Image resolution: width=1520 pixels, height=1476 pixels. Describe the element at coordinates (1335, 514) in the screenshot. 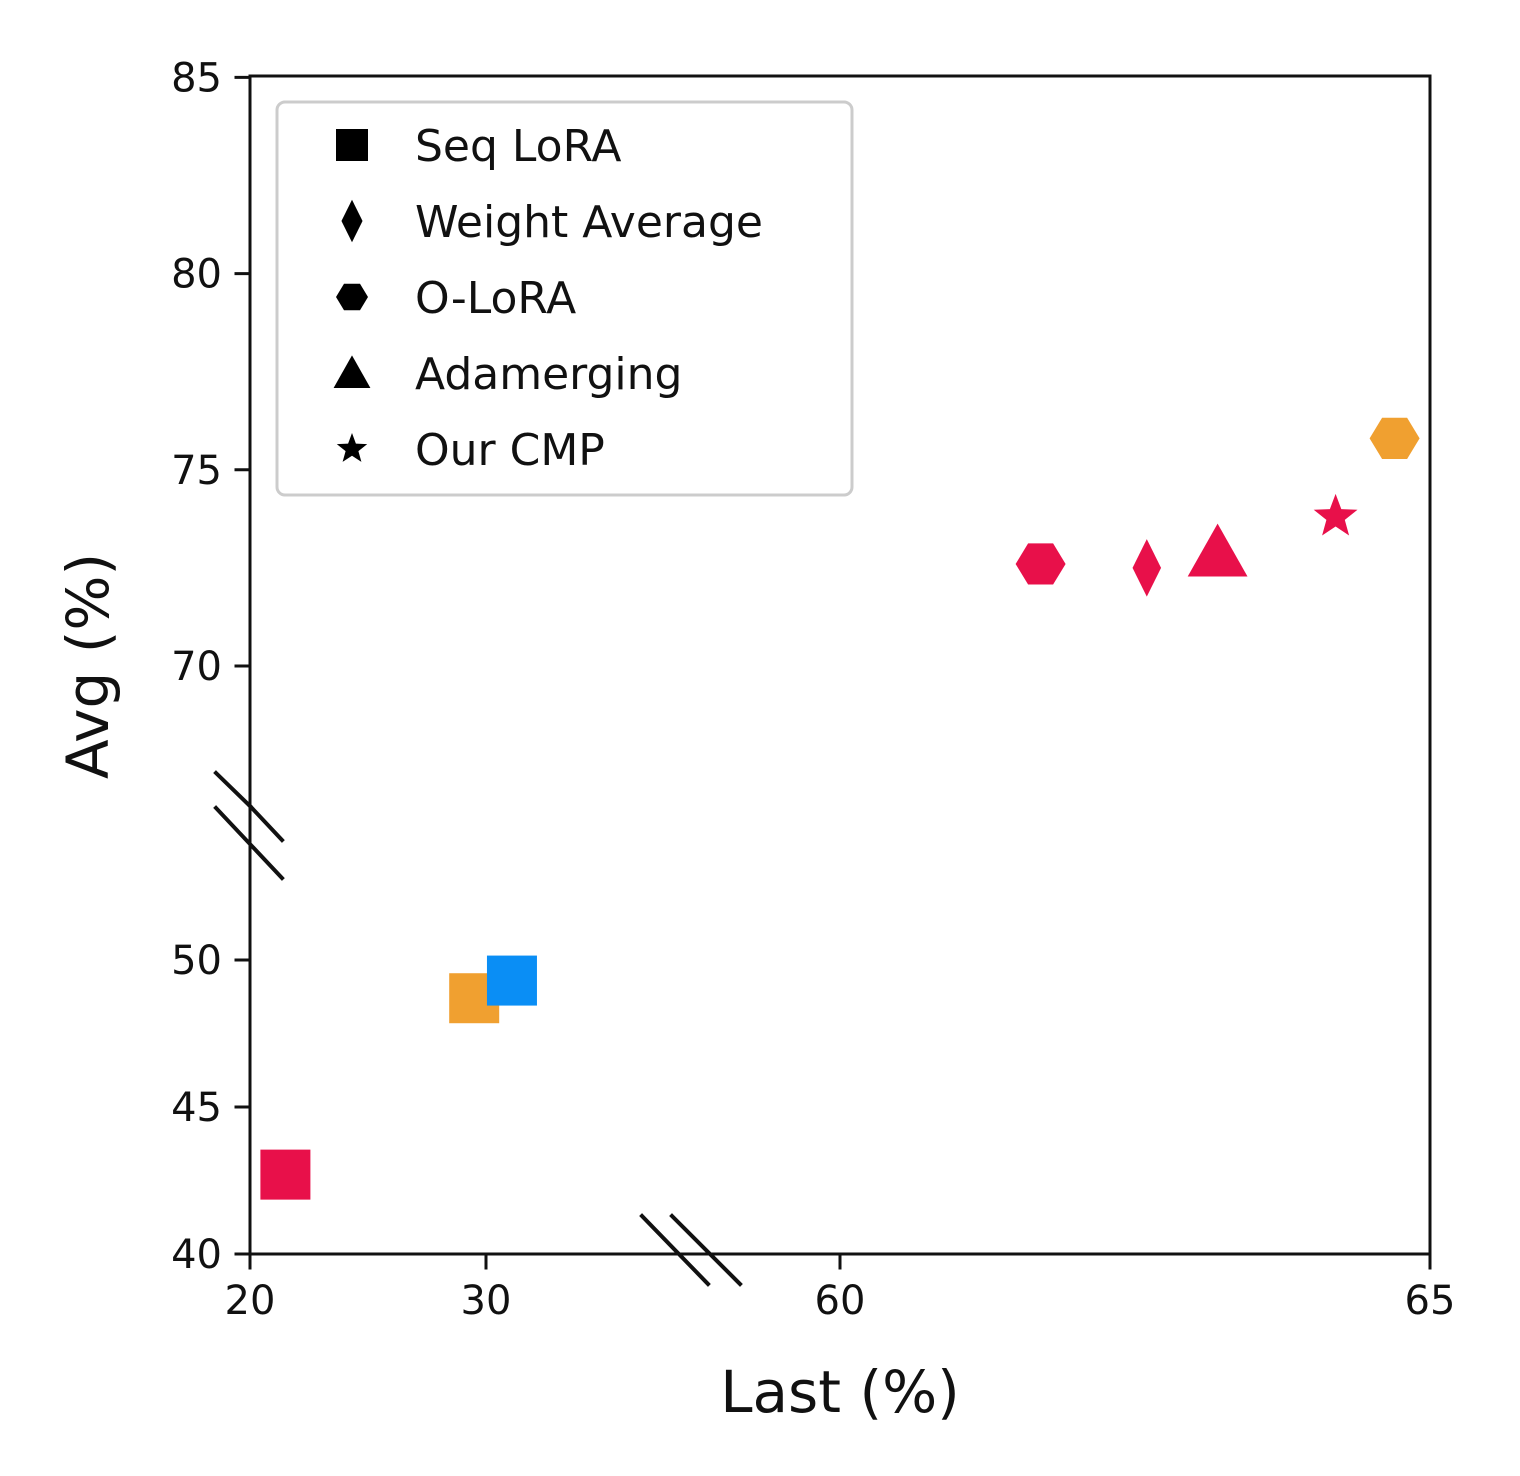

I see `point-our-cmp` at that location.